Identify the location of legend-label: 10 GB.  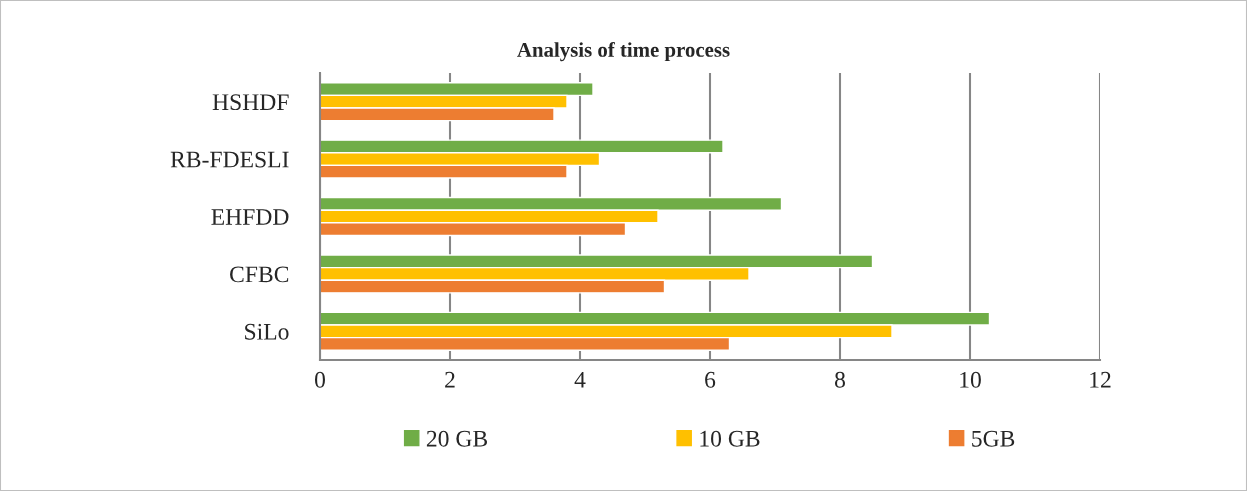
(730, 438).